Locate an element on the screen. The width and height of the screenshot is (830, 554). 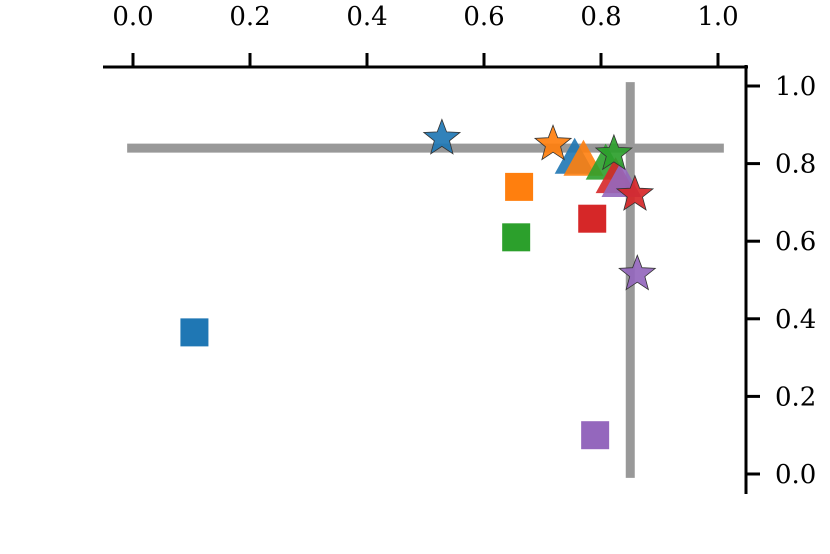
y-tick-label: 1.0 is located at coordinates (795, 87).